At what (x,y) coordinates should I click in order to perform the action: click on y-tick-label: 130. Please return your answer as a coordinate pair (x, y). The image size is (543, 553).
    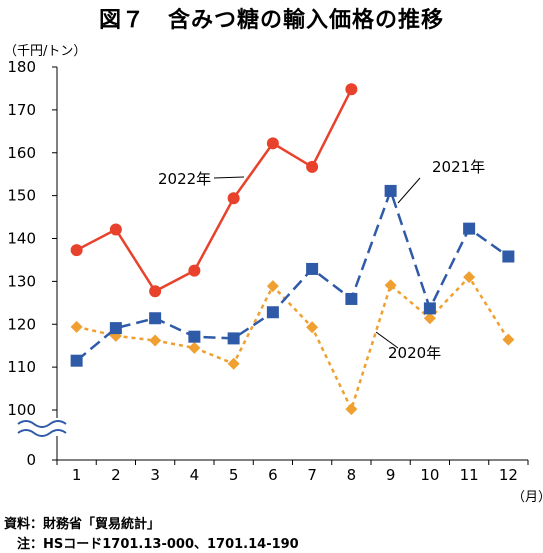
    Looking at the image, I should click on (21, 281).